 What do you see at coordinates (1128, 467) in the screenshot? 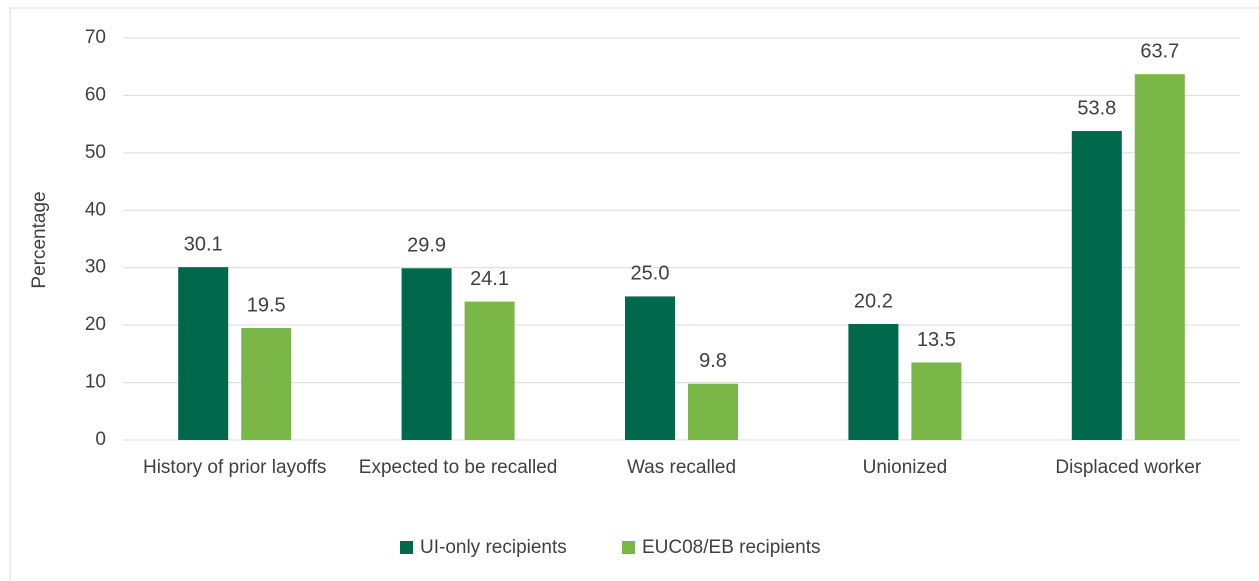
I see `x-tick-label: Displaced worker` at bounding box center [1128, 467].